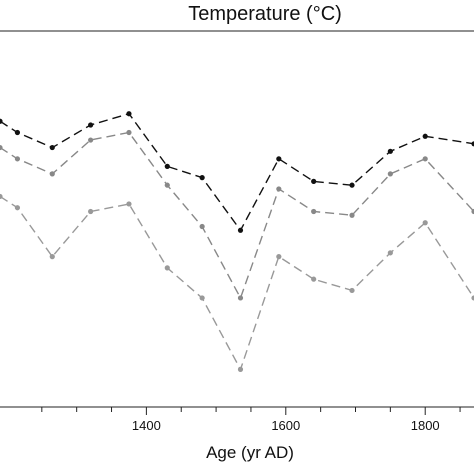 Image resolution: width=474 pixels, height=474 pixels. What do you see at coordinates (285, 425) in the screenshot?
I see `x-tick-label: 1600` at bounding box center [285, 425].